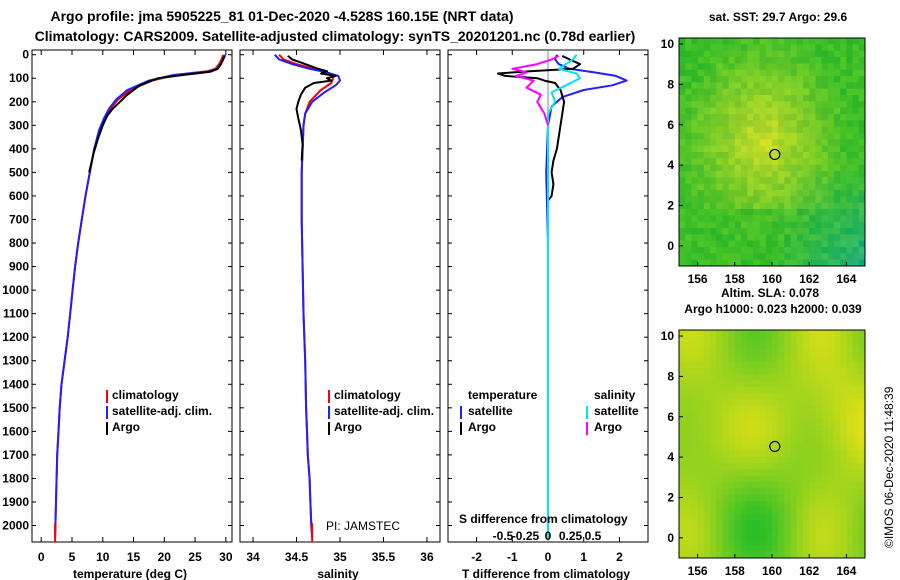 This screenshot has width=900, height=580. Describe the element at coordinates (15, 455) in the screenshot. I see `depth-tick-label: 1700` at that location.